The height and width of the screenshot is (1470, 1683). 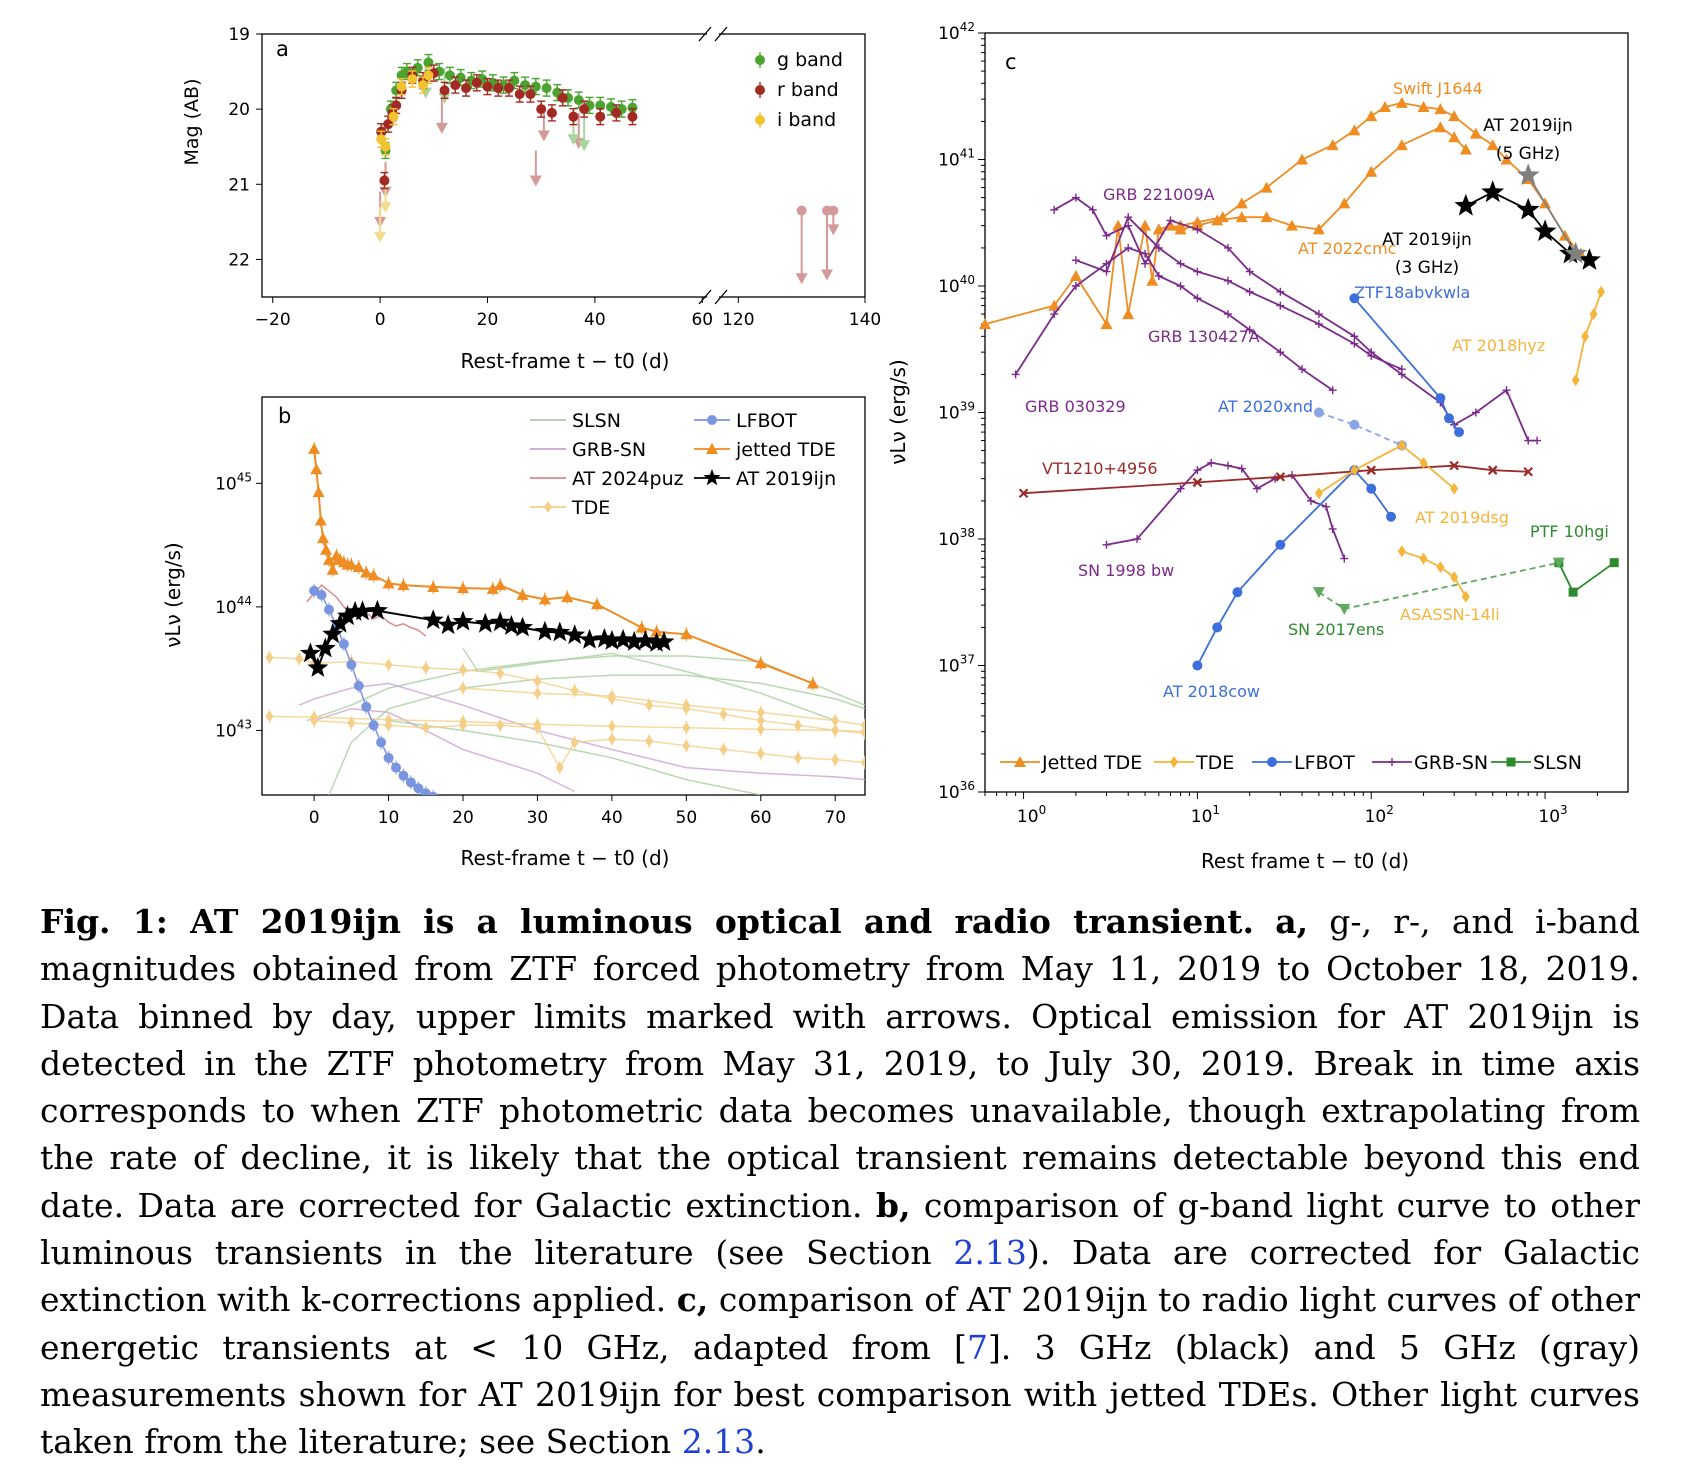 What do you see at coordinates (563, 165) in the screenshot?
I see `panel-a-frame` at bounding box center [563, 165].